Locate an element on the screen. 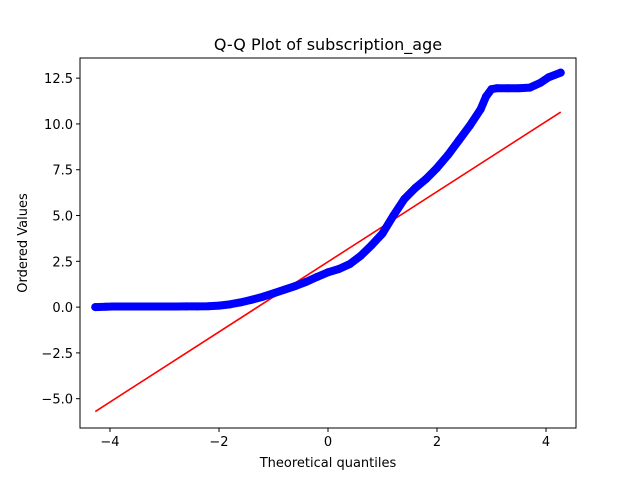 The width and height of the screenshot is (640, 480). y-tick-label: 0.0 is located at coordinates (62, 308).